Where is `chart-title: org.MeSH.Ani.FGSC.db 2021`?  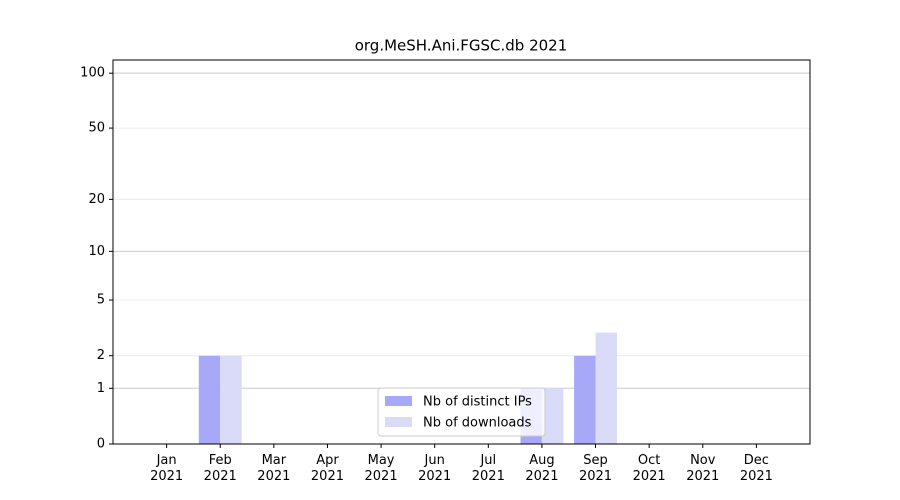
chart-title: org.MeSH.Ani.FGSC.db 2021 is located at coordinates (461, 46).